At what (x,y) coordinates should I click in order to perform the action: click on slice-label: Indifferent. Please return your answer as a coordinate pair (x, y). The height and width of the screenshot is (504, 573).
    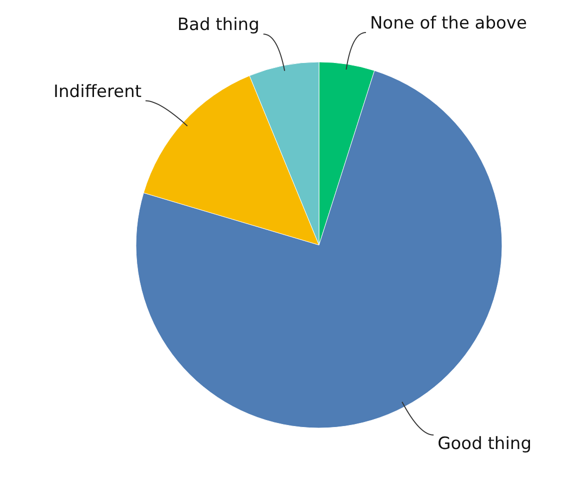
    Looking at the image, I should click on (98, 92).